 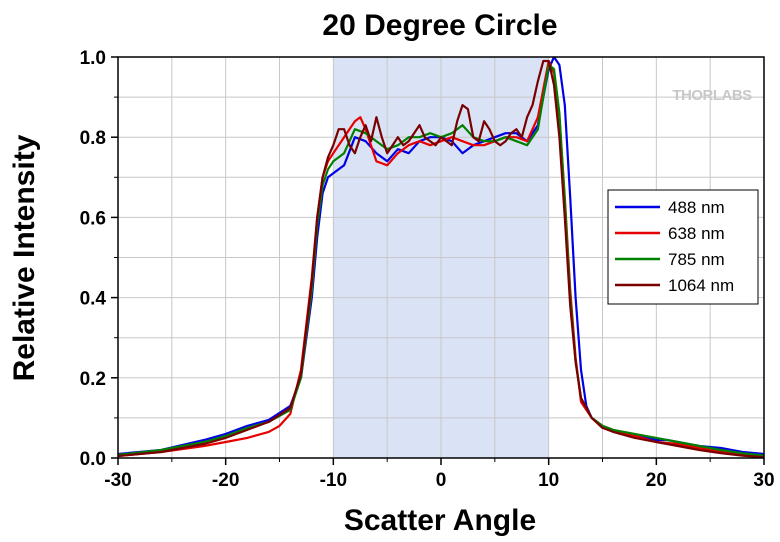 I want to click on y-tick-label: 1.0, so click(x=93, y=58).